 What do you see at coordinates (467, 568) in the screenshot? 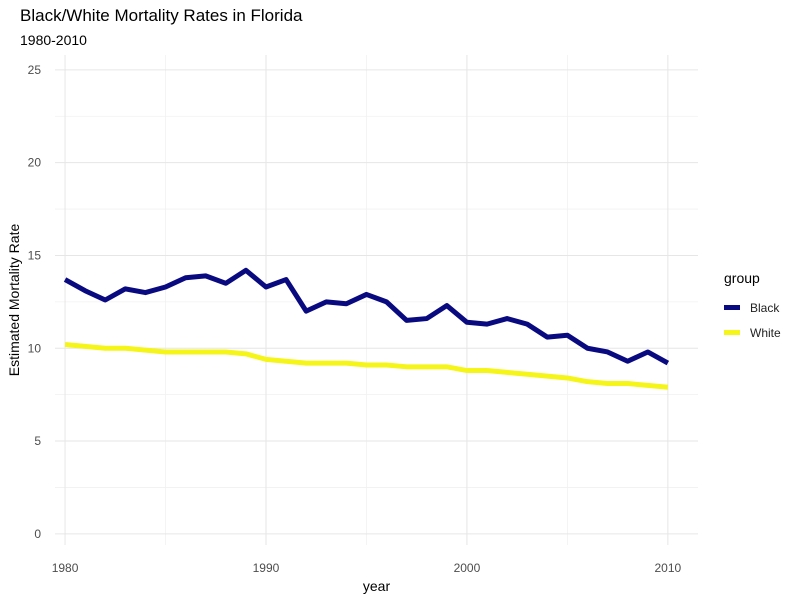
I see `x-tick-label: 2000` at bounding box center [467, 568].